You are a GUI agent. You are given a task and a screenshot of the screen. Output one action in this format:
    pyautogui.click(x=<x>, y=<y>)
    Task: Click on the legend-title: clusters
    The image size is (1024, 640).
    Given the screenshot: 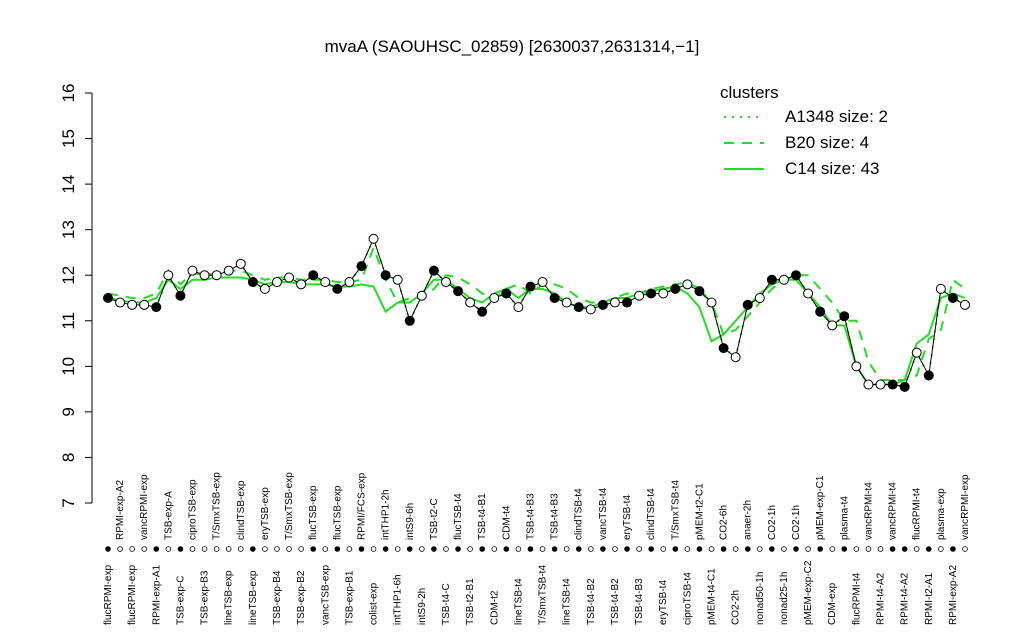 What is the action you would take?
    pyautogui.click(x=749, y=92)
    